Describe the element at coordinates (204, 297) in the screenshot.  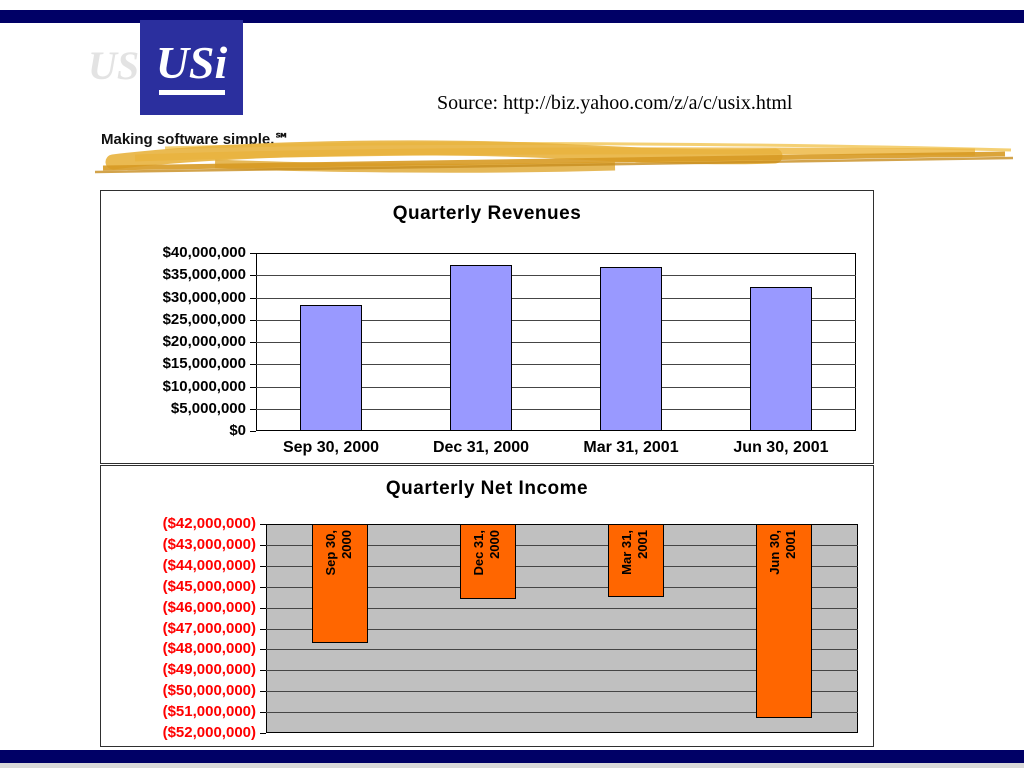
I see `y-axis-label: $30,000,000` at that location.